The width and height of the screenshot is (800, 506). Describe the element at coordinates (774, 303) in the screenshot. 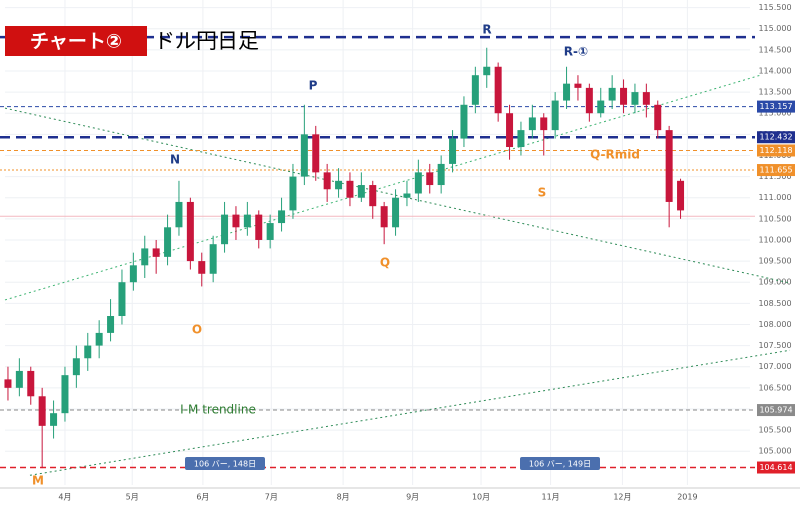

I see `y-tick-label: 108.500` at that location.